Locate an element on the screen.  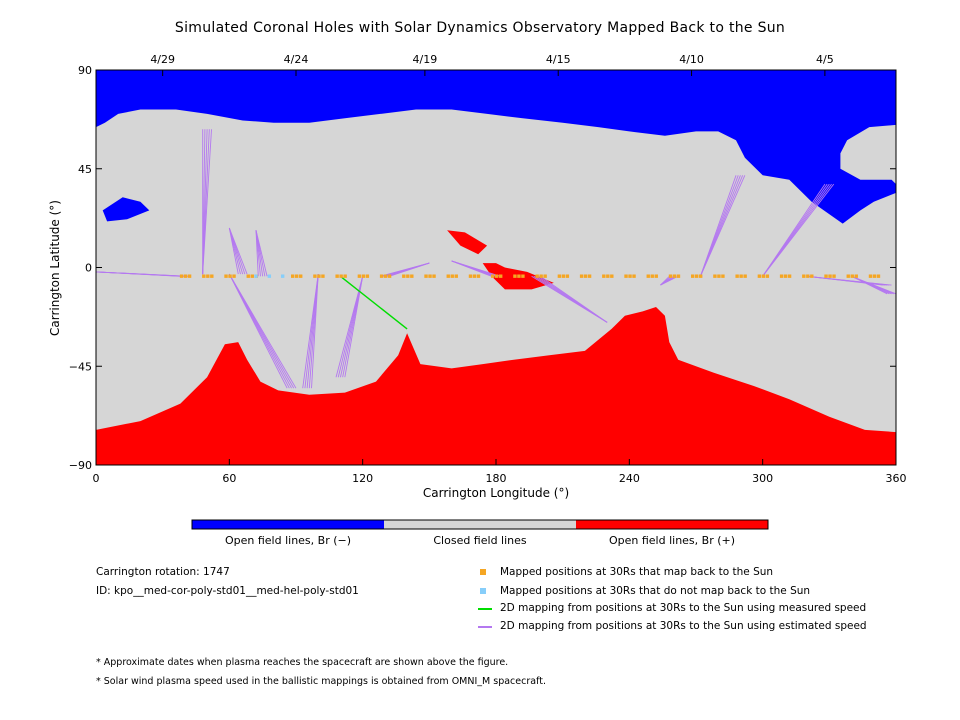
legend-marker-estimated-speed is located at coordinates (485, 627).